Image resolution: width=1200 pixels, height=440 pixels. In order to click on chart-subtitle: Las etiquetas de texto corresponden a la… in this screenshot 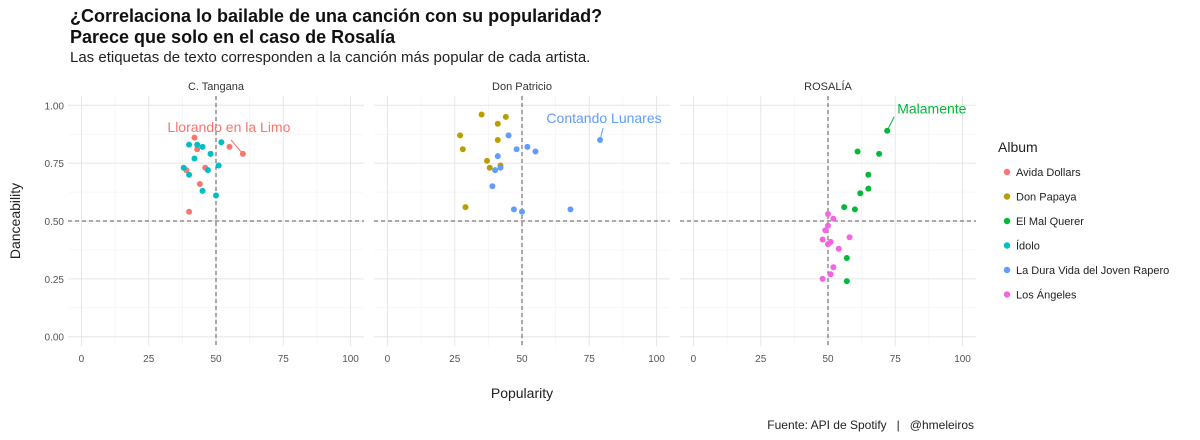, I will do `click(330, 57)`.